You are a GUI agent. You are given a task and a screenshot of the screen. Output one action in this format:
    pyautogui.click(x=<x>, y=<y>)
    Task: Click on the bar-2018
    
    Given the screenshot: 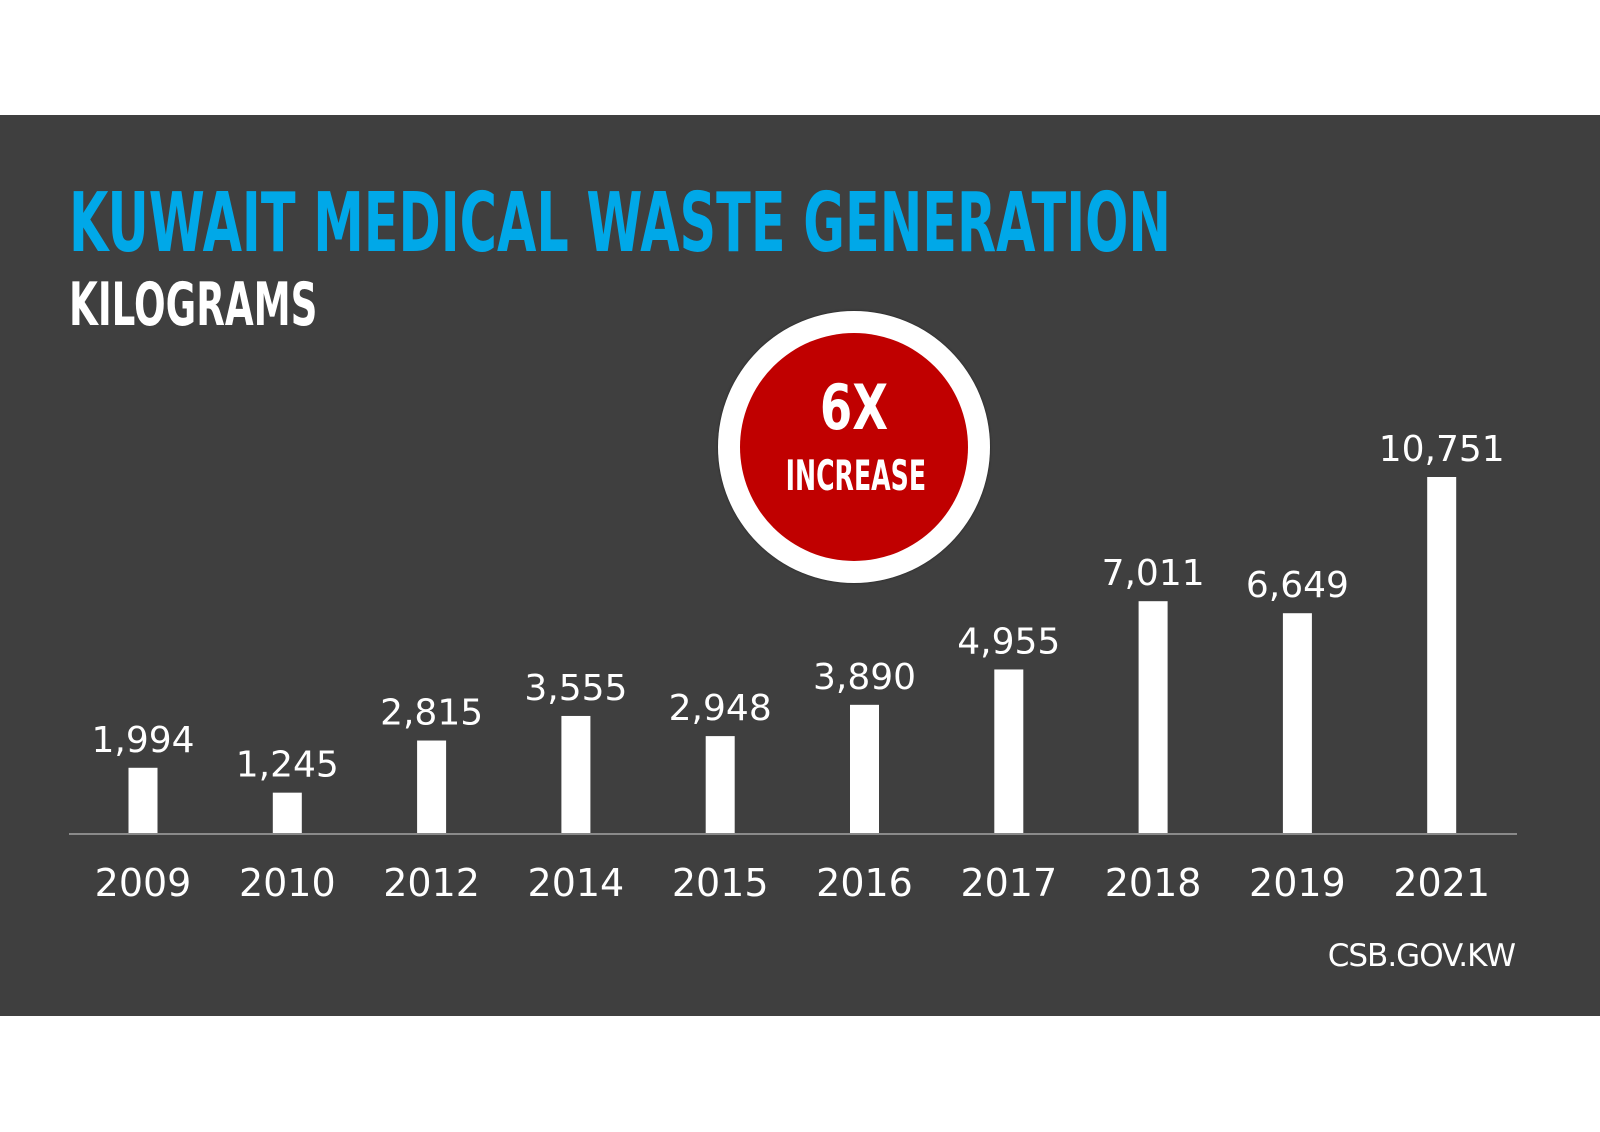 What is the action you would take?
    pyautogui.click(x=1153, y=717)
    